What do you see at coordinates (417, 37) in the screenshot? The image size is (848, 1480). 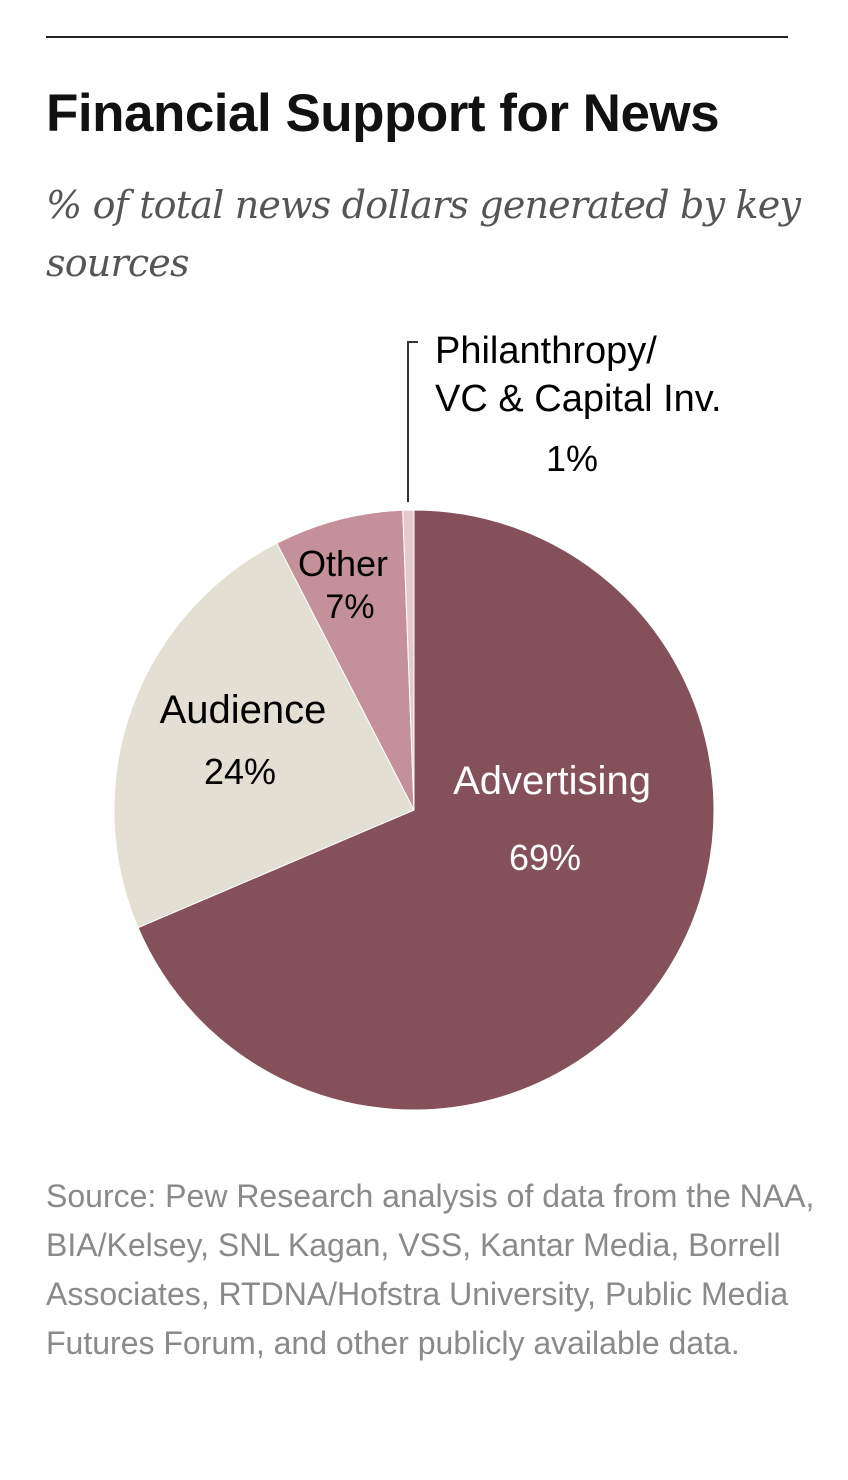 I see `top-rule` at bounding box center [417, 37].